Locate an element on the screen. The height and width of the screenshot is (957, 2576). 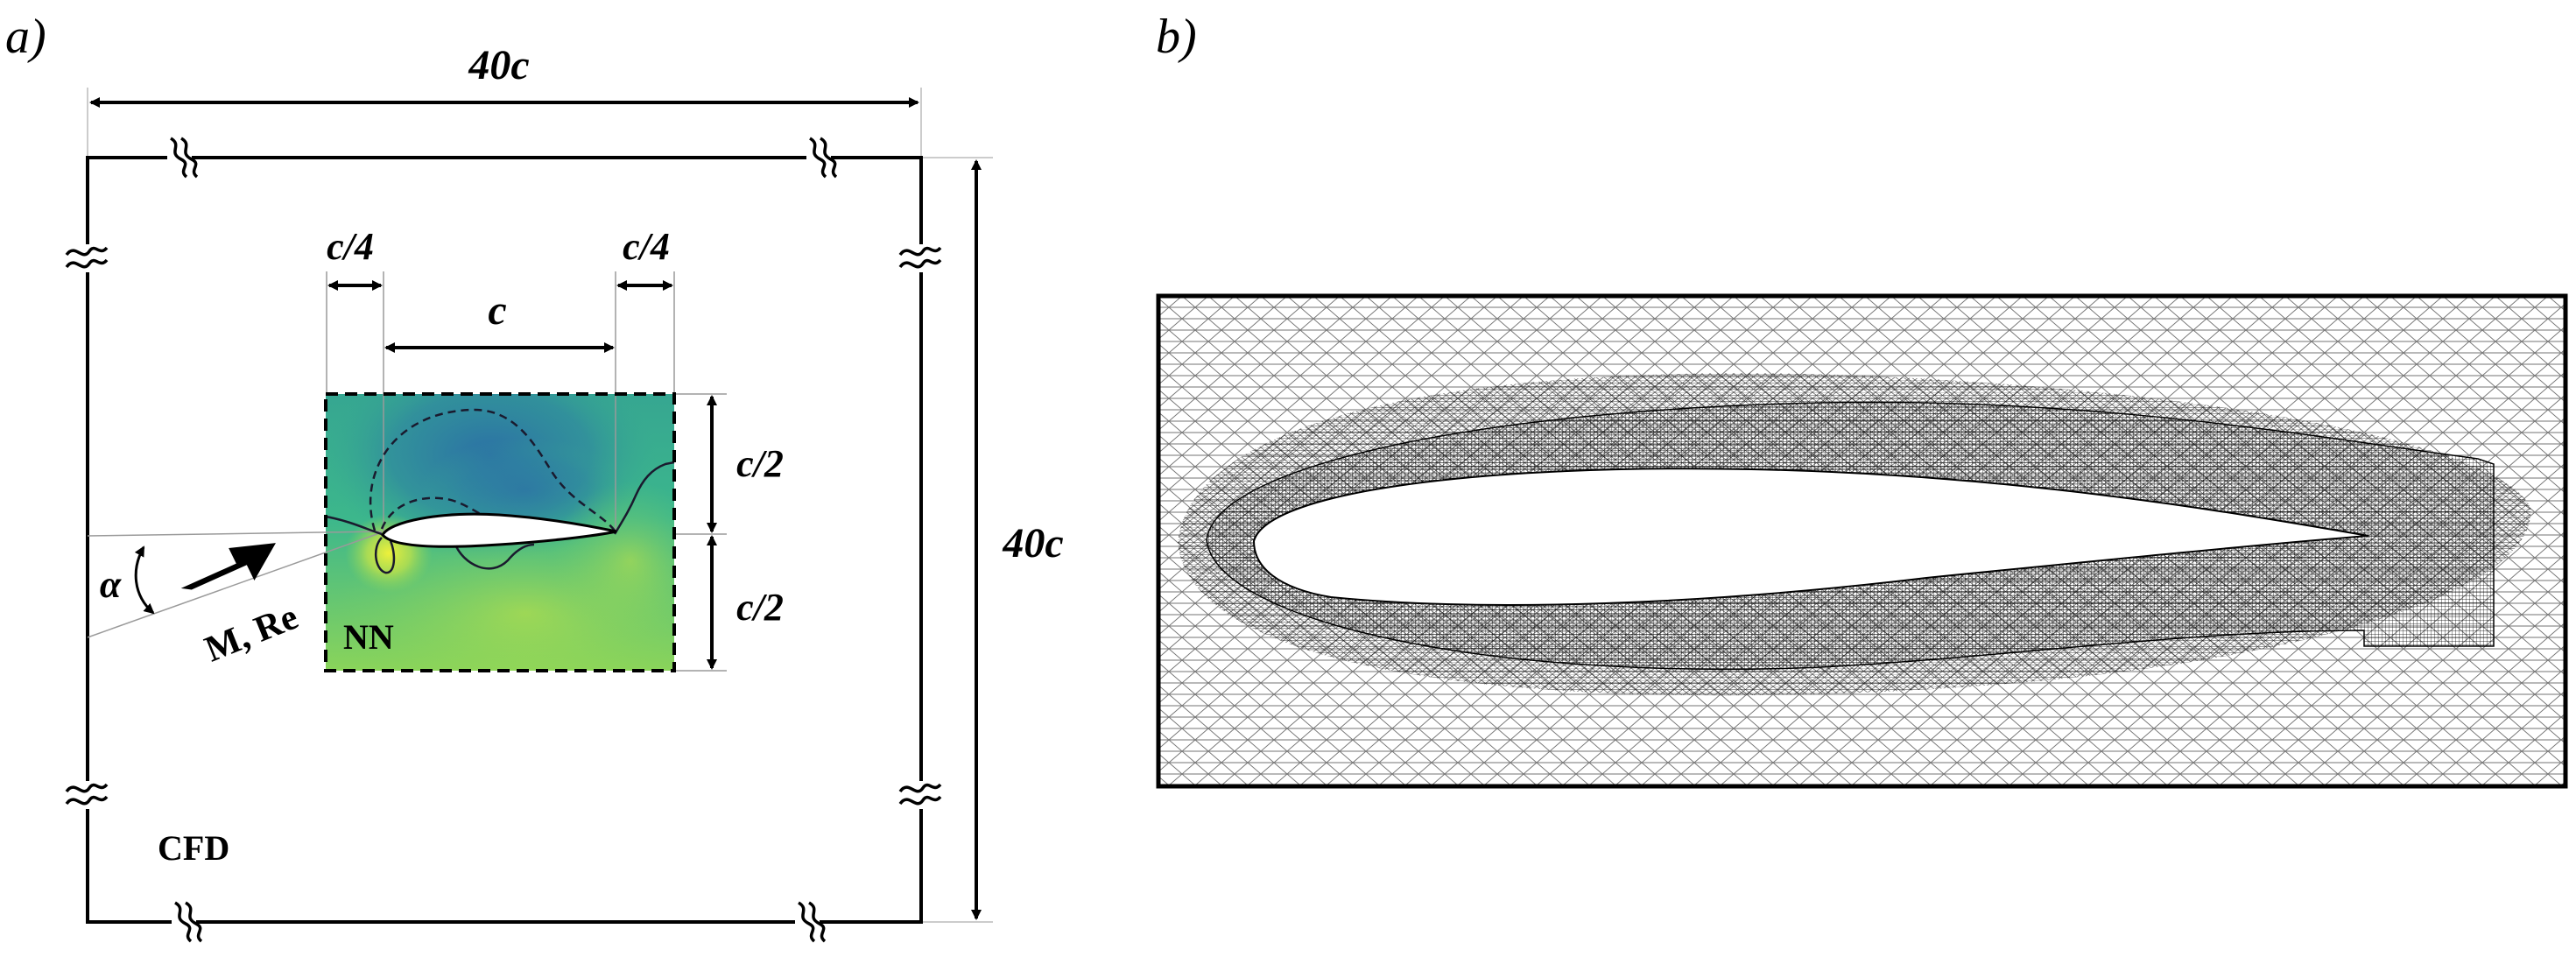
nn-region-boundary is located at coordinates (500, 532).